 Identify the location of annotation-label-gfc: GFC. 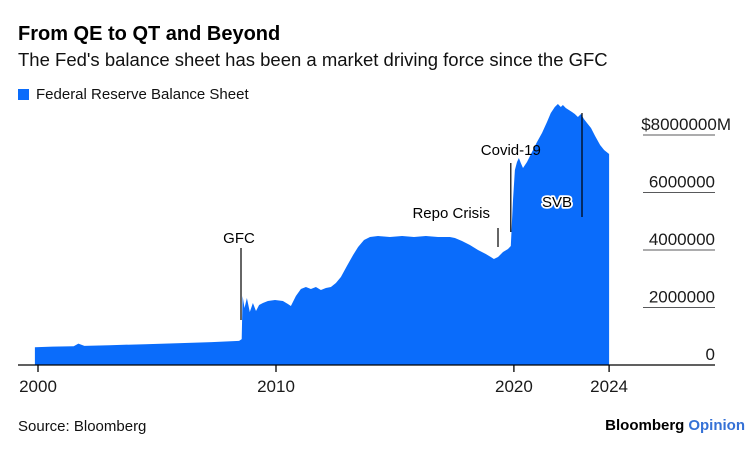
(239, 238).